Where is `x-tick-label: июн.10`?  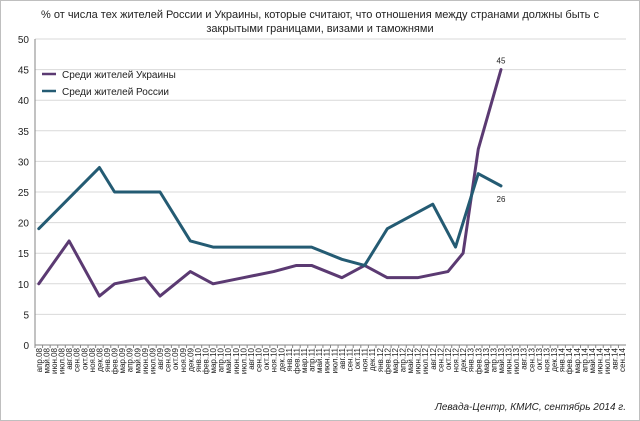
x-tick-label: июн.10 is located at coordinates (236, 360).